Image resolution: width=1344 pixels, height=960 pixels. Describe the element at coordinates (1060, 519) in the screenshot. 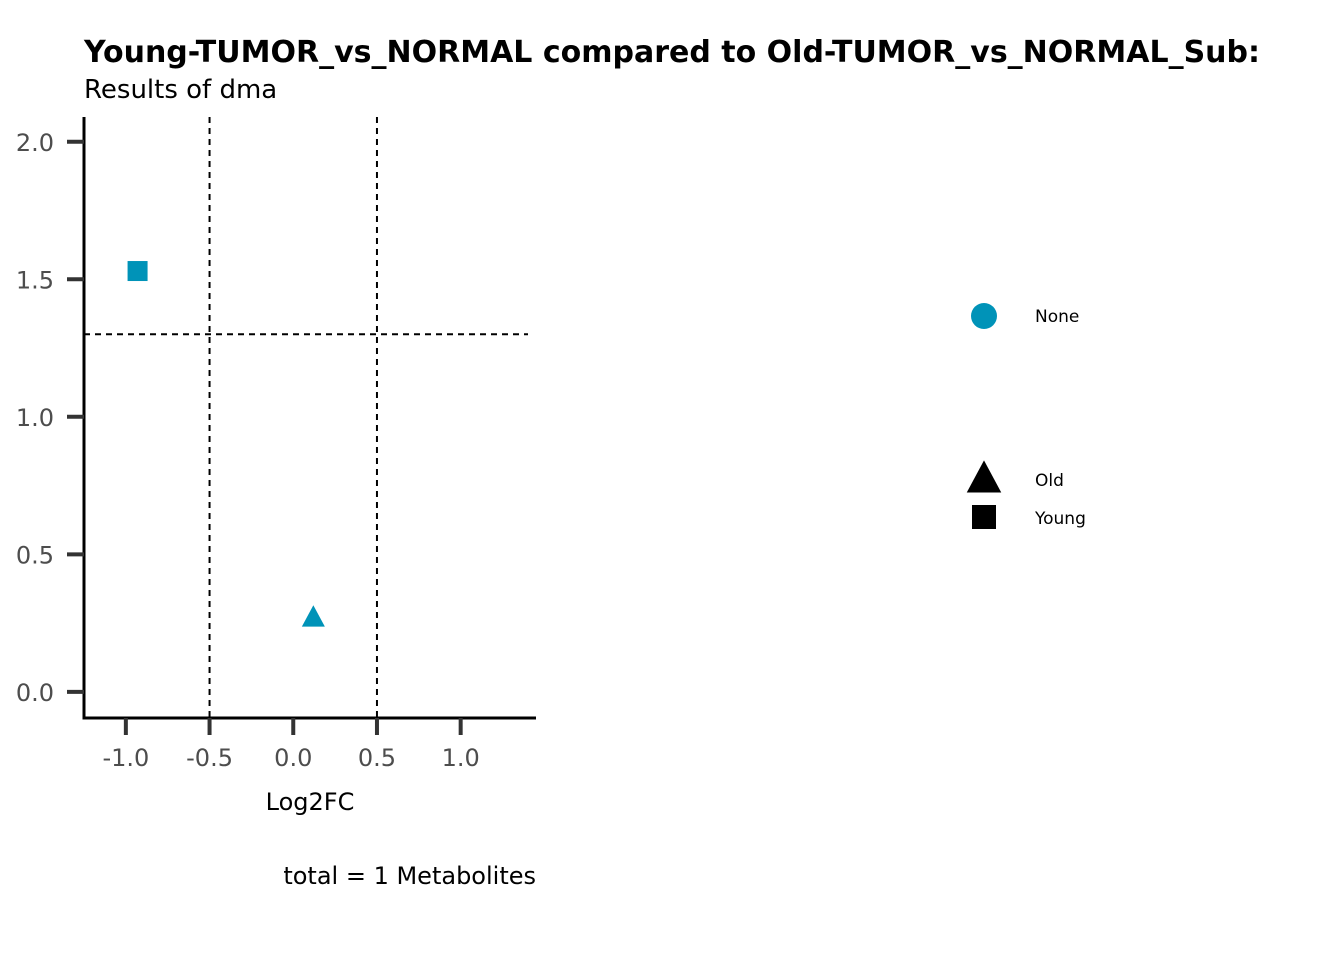

I see `legend-label-young: Young` at that location.